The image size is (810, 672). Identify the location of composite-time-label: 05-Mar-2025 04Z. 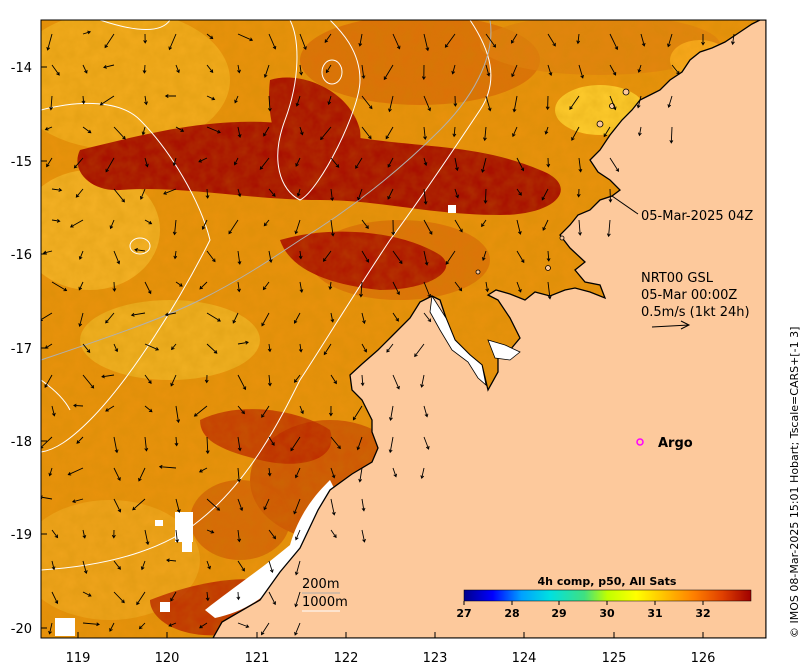
(697, 216).